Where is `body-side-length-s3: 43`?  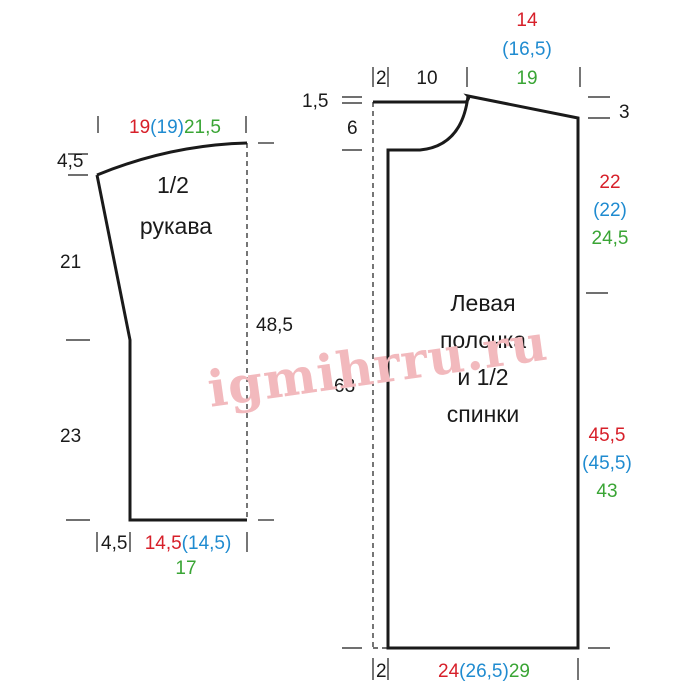
body-side-length-s3: 43 is located at coordinates (606, 491).